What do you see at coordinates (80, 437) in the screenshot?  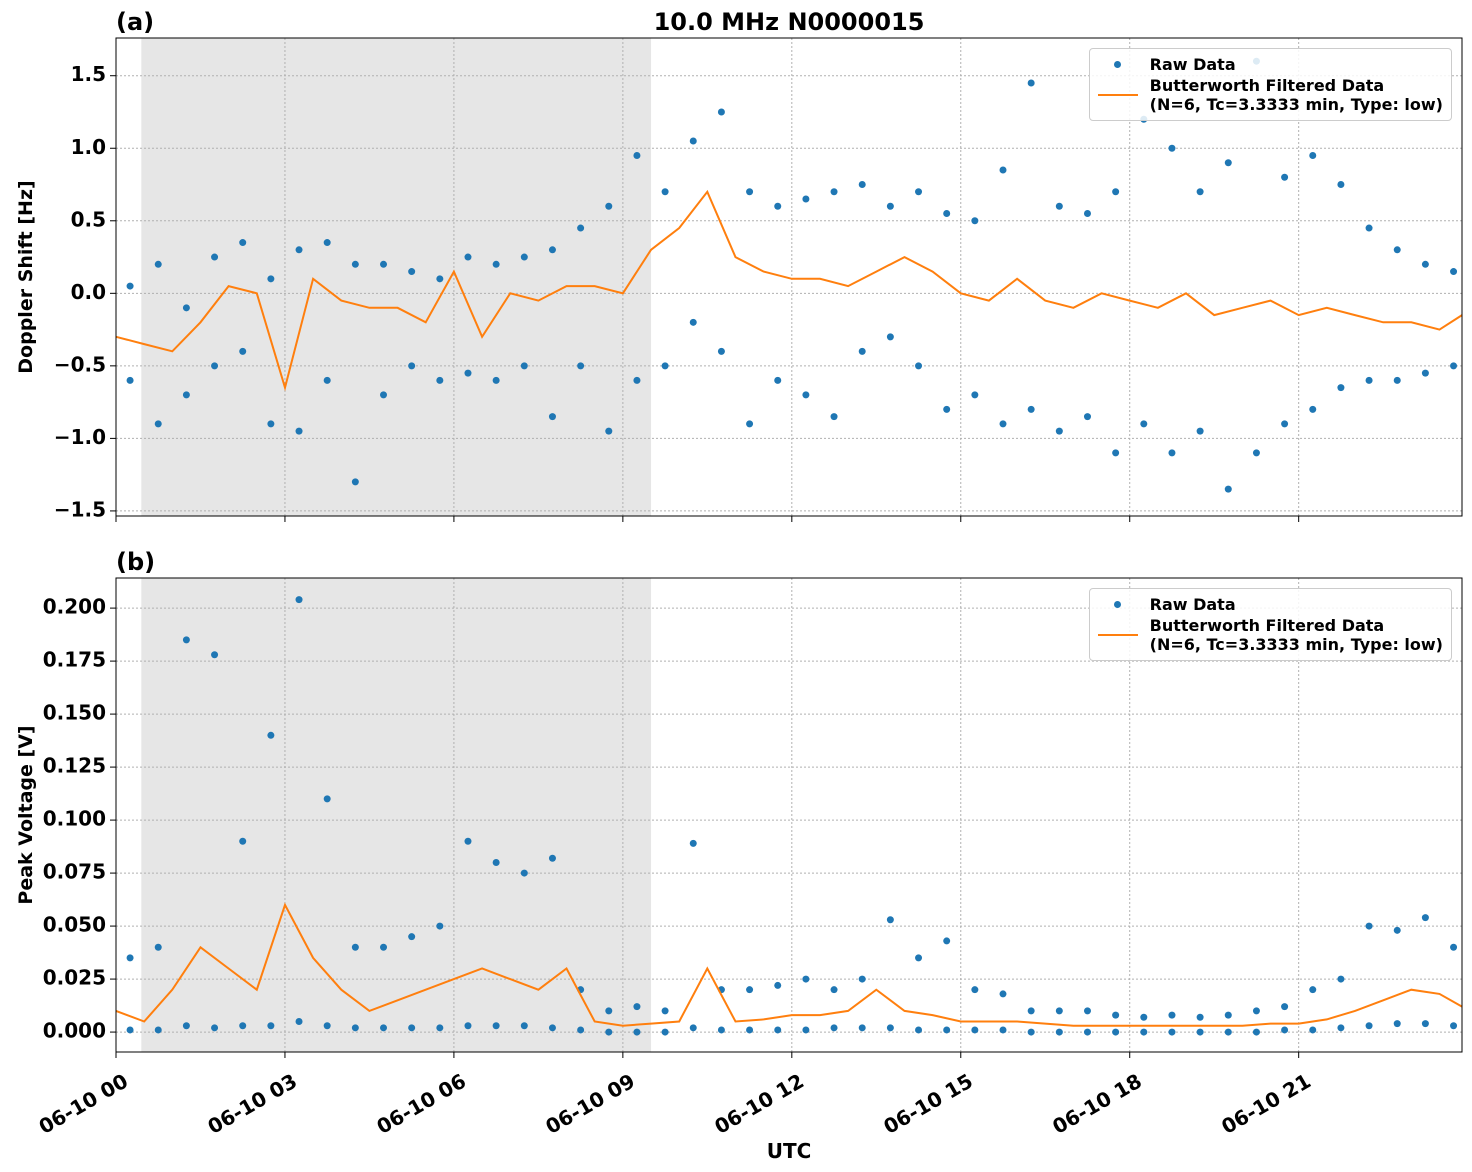 I see `y-tick-label: −1.0` at bounding box center [80, 437].